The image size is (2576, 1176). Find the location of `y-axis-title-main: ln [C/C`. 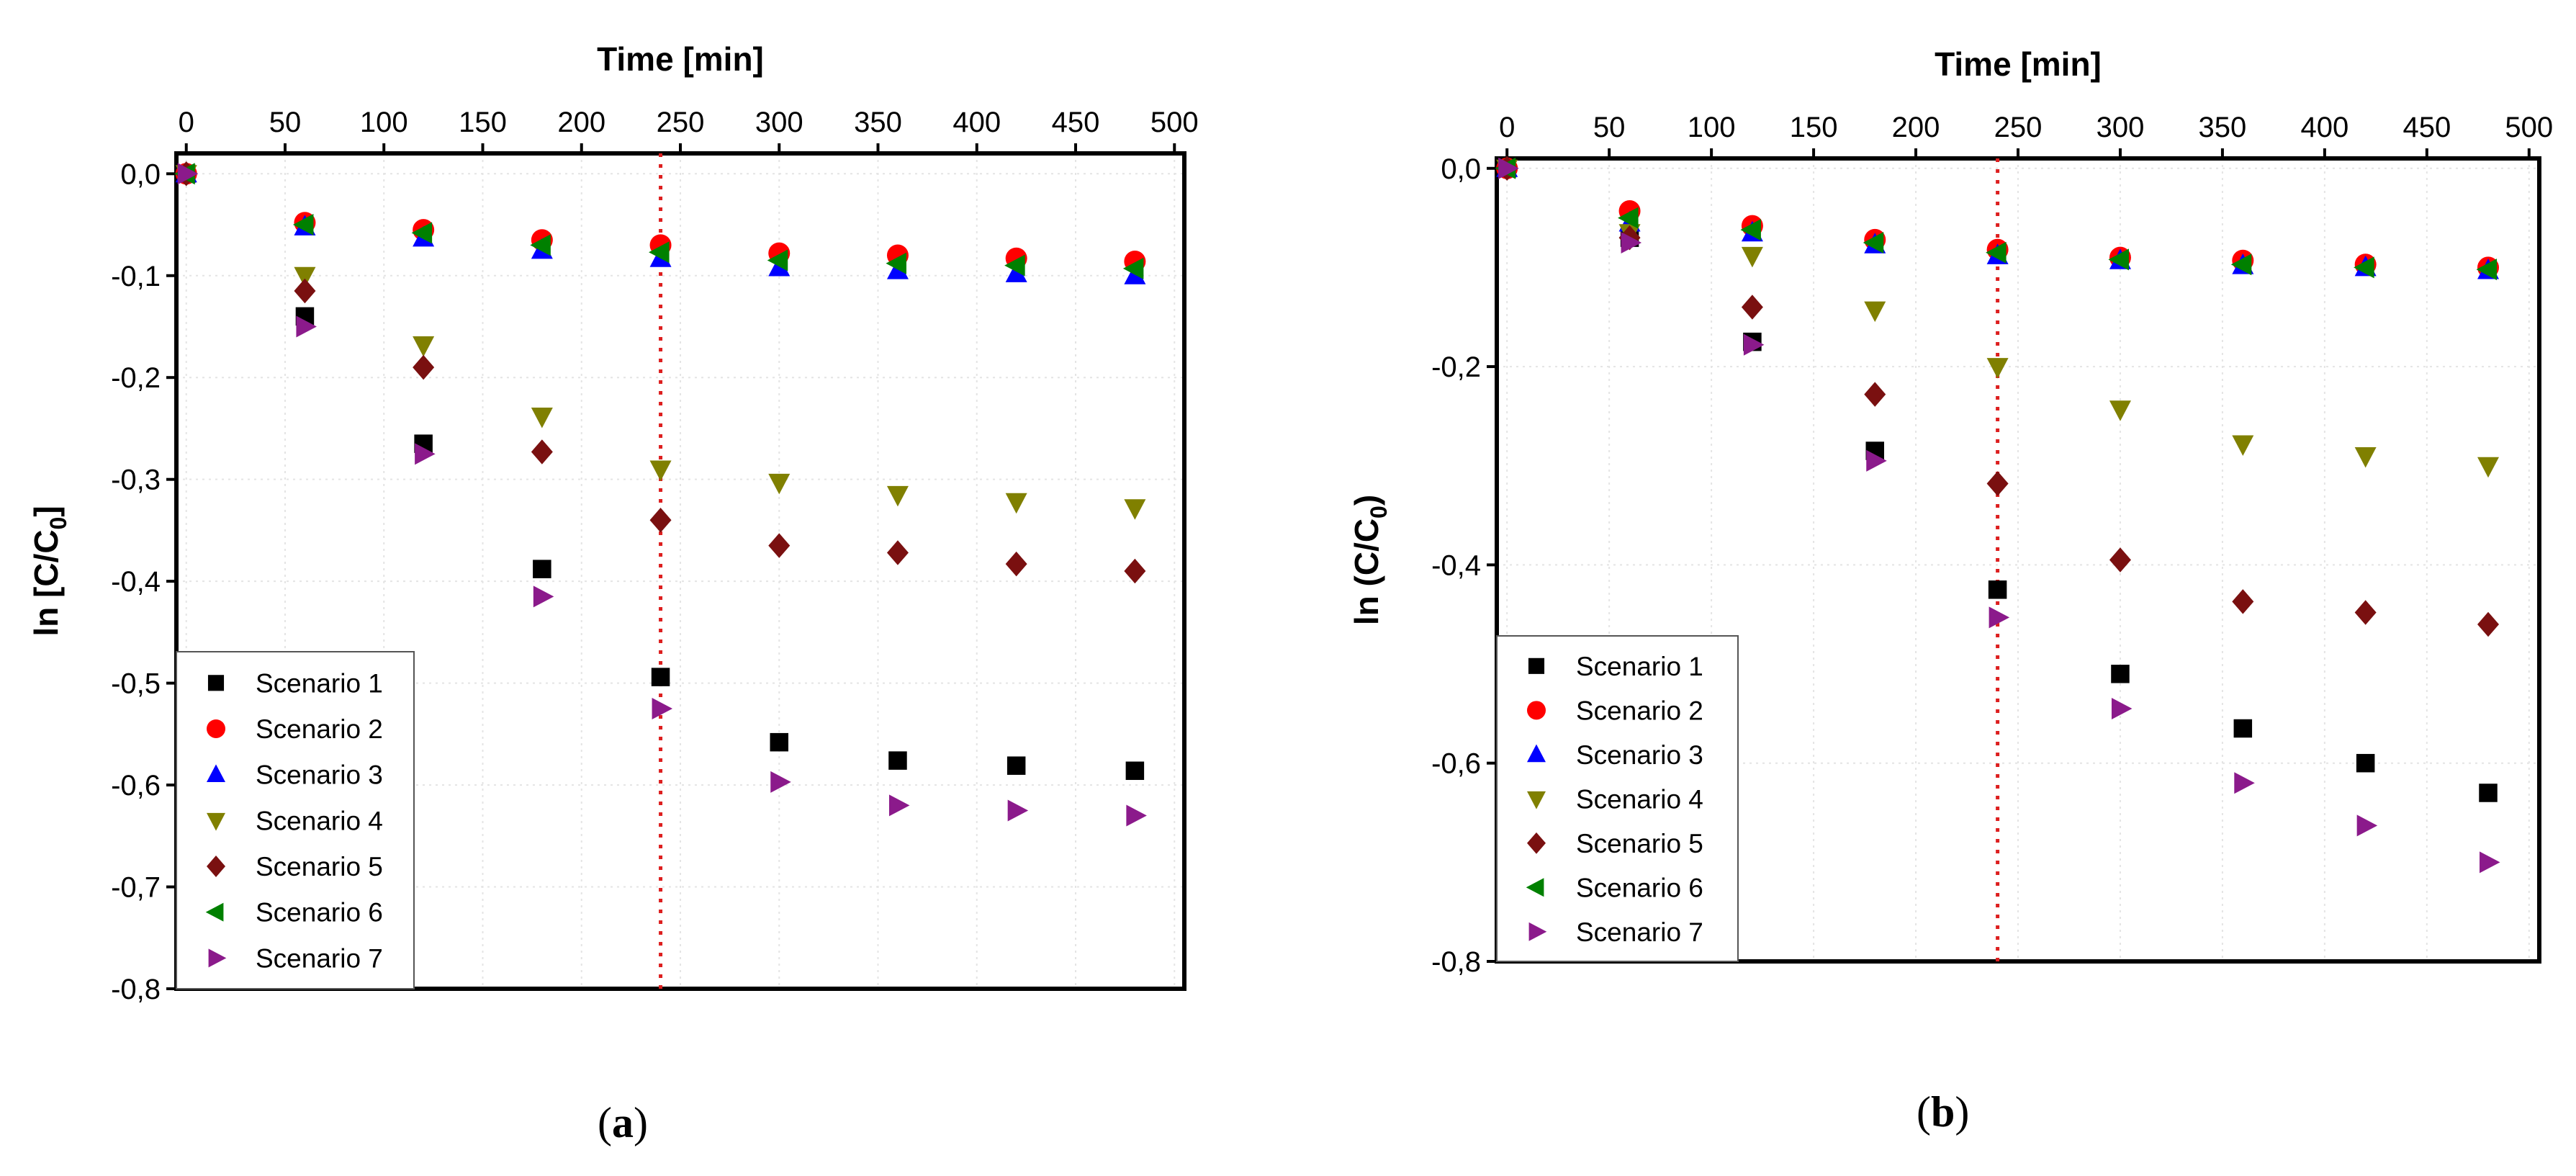

y-axis-title-main: ln [C/C is located at coordinates (46, 582).